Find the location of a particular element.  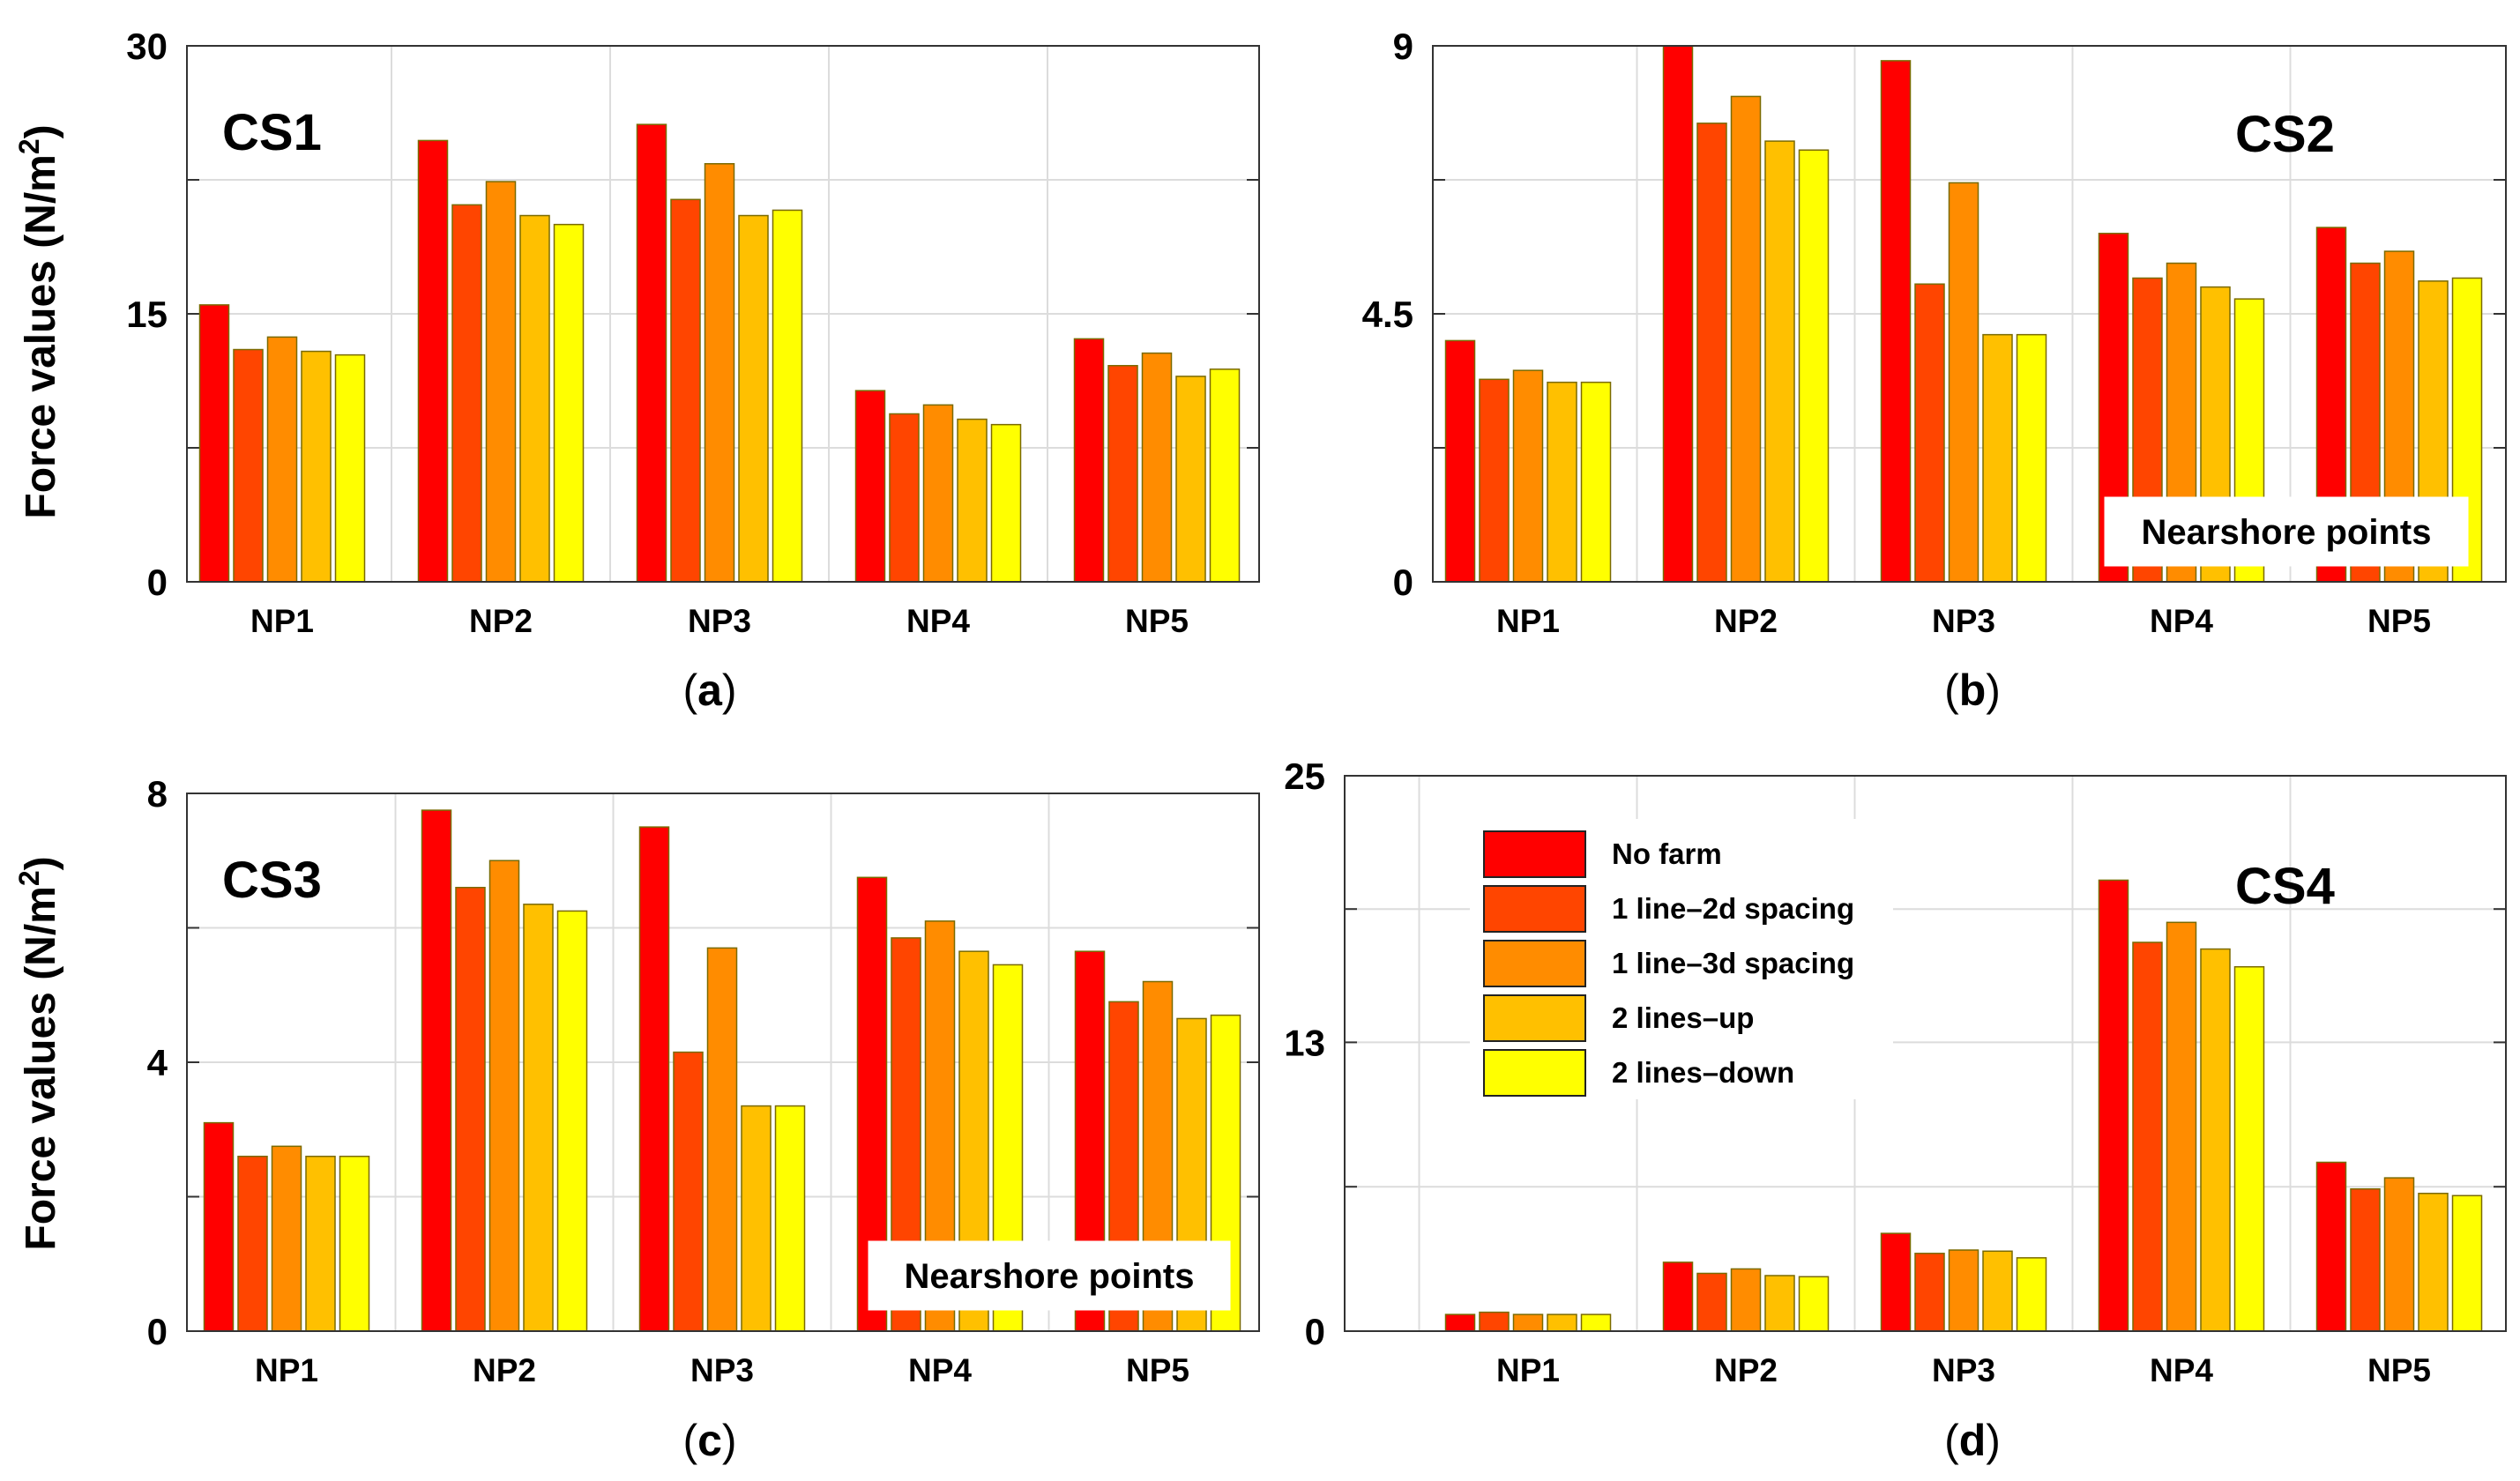

y-tick-label: 30 is located at coordinates (147, 46).